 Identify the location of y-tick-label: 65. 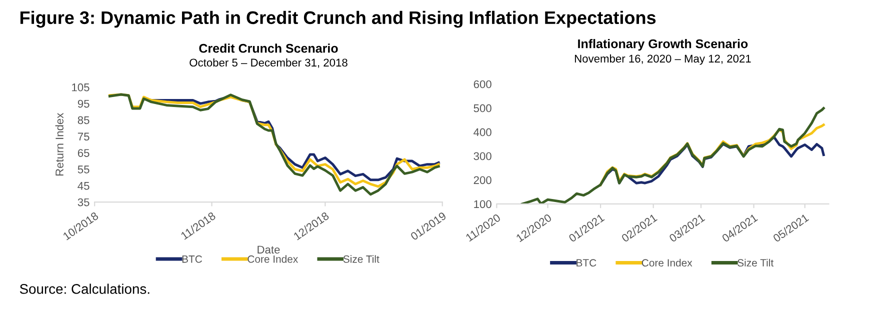
(84, 153).